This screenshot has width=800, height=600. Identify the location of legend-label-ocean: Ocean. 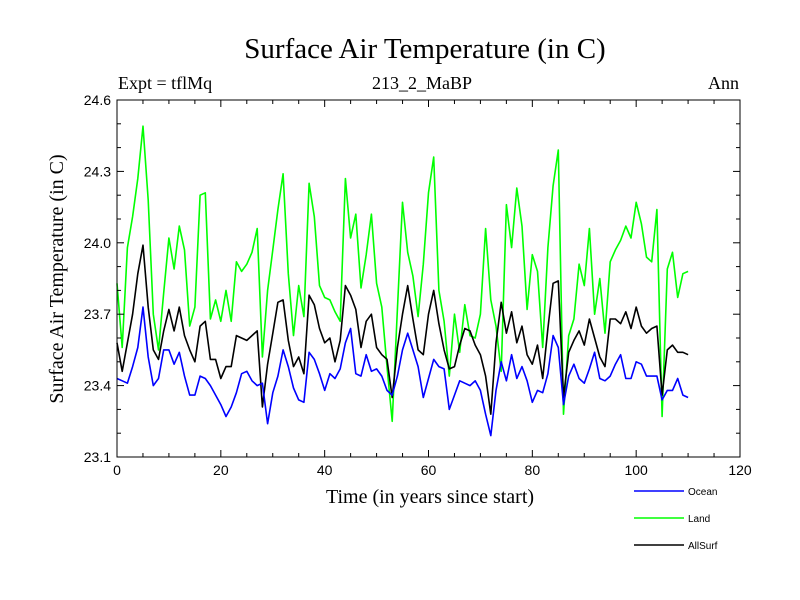
(702, 492).